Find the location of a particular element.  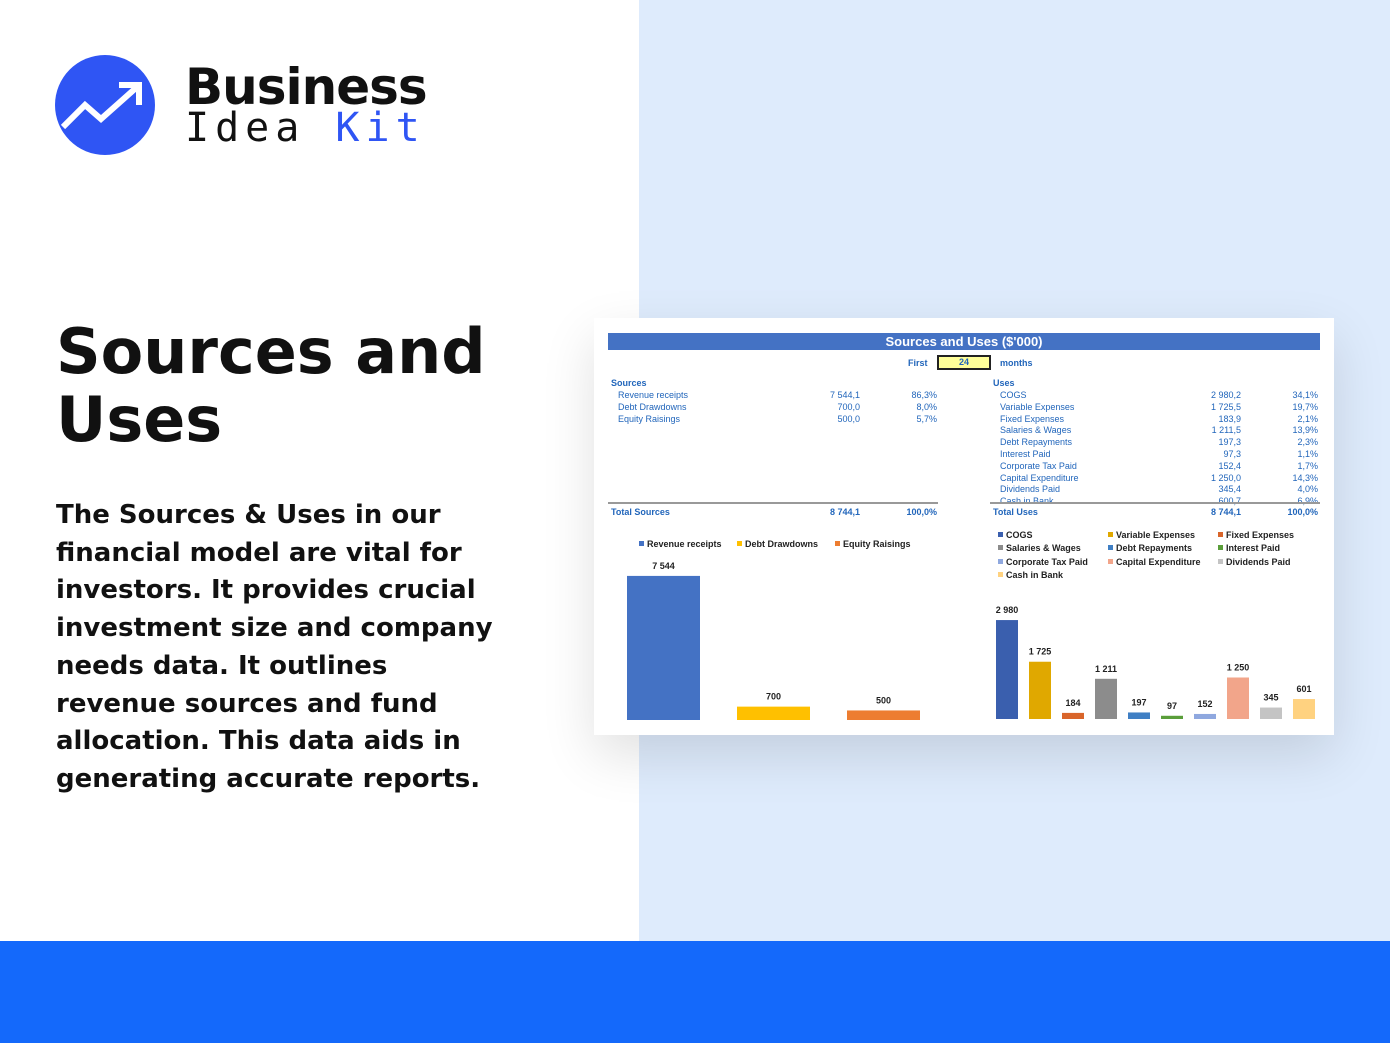

uses-row-label: Salaries & Wages is located at coordinates (1036, 430).